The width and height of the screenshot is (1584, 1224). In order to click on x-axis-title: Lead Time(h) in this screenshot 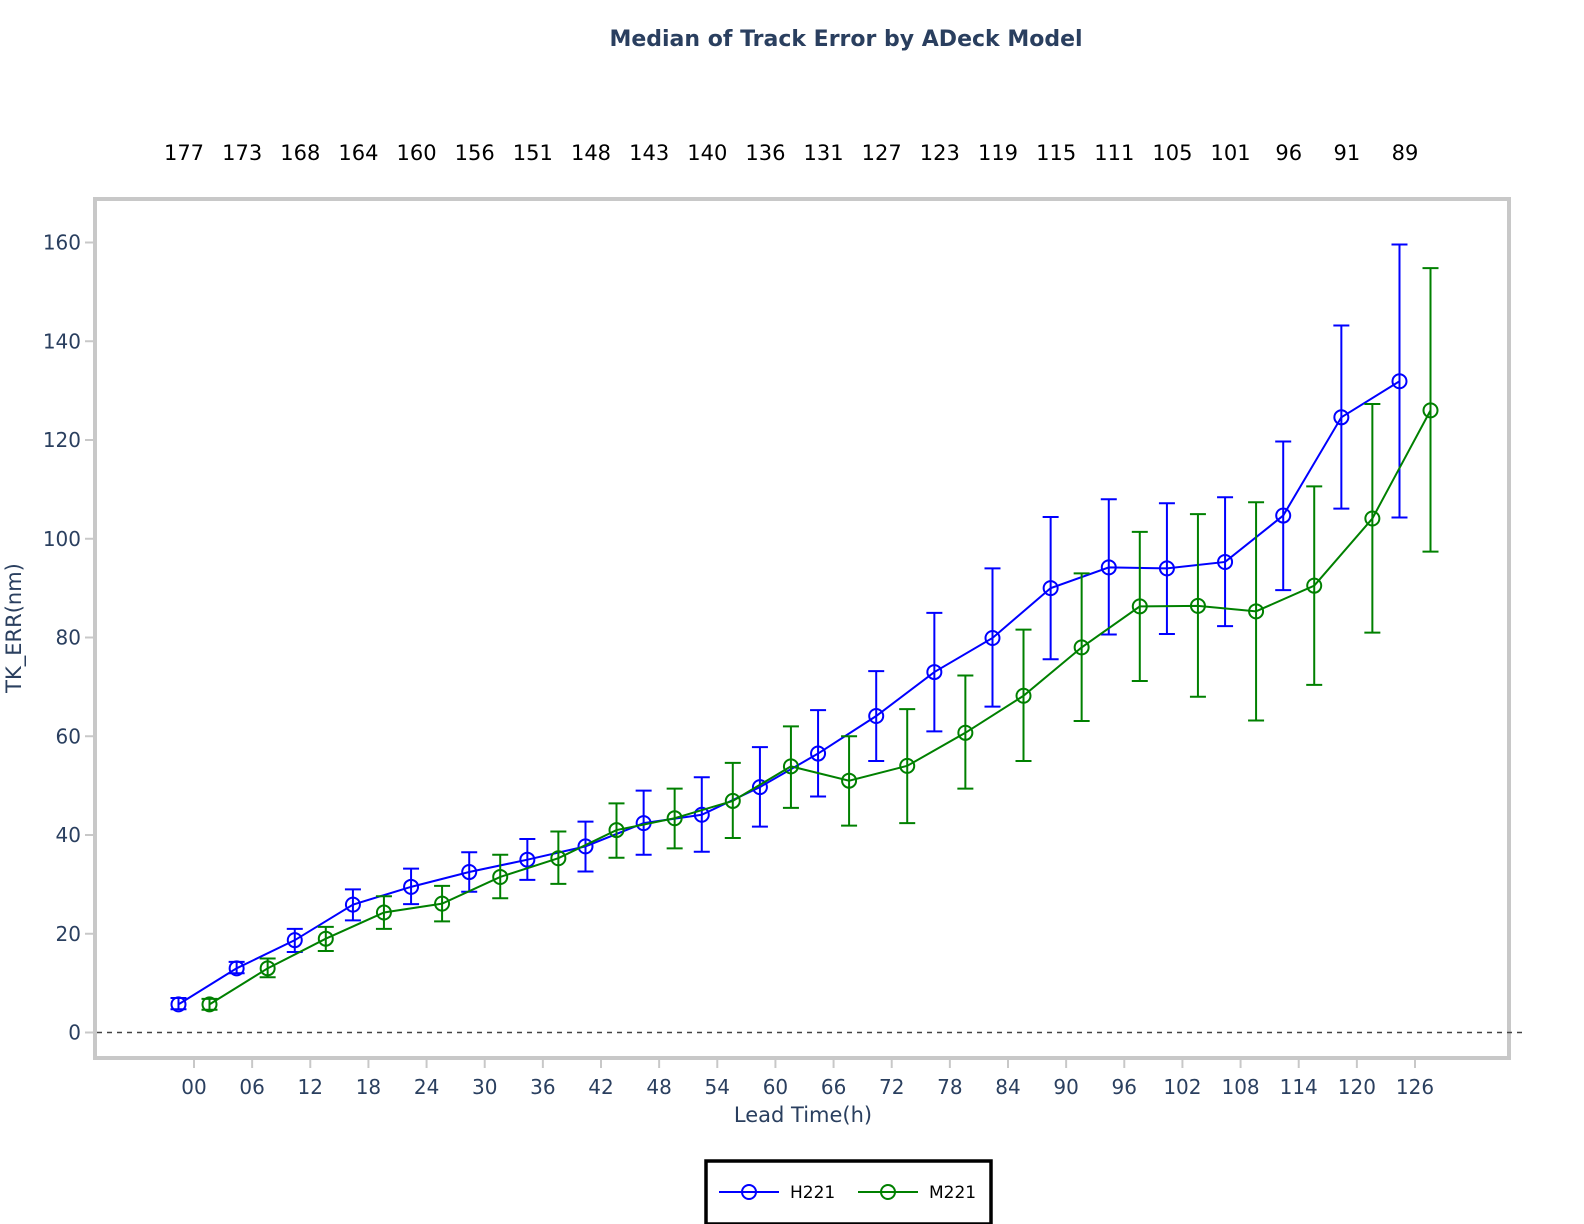, I will do `click(803, 1115)`.